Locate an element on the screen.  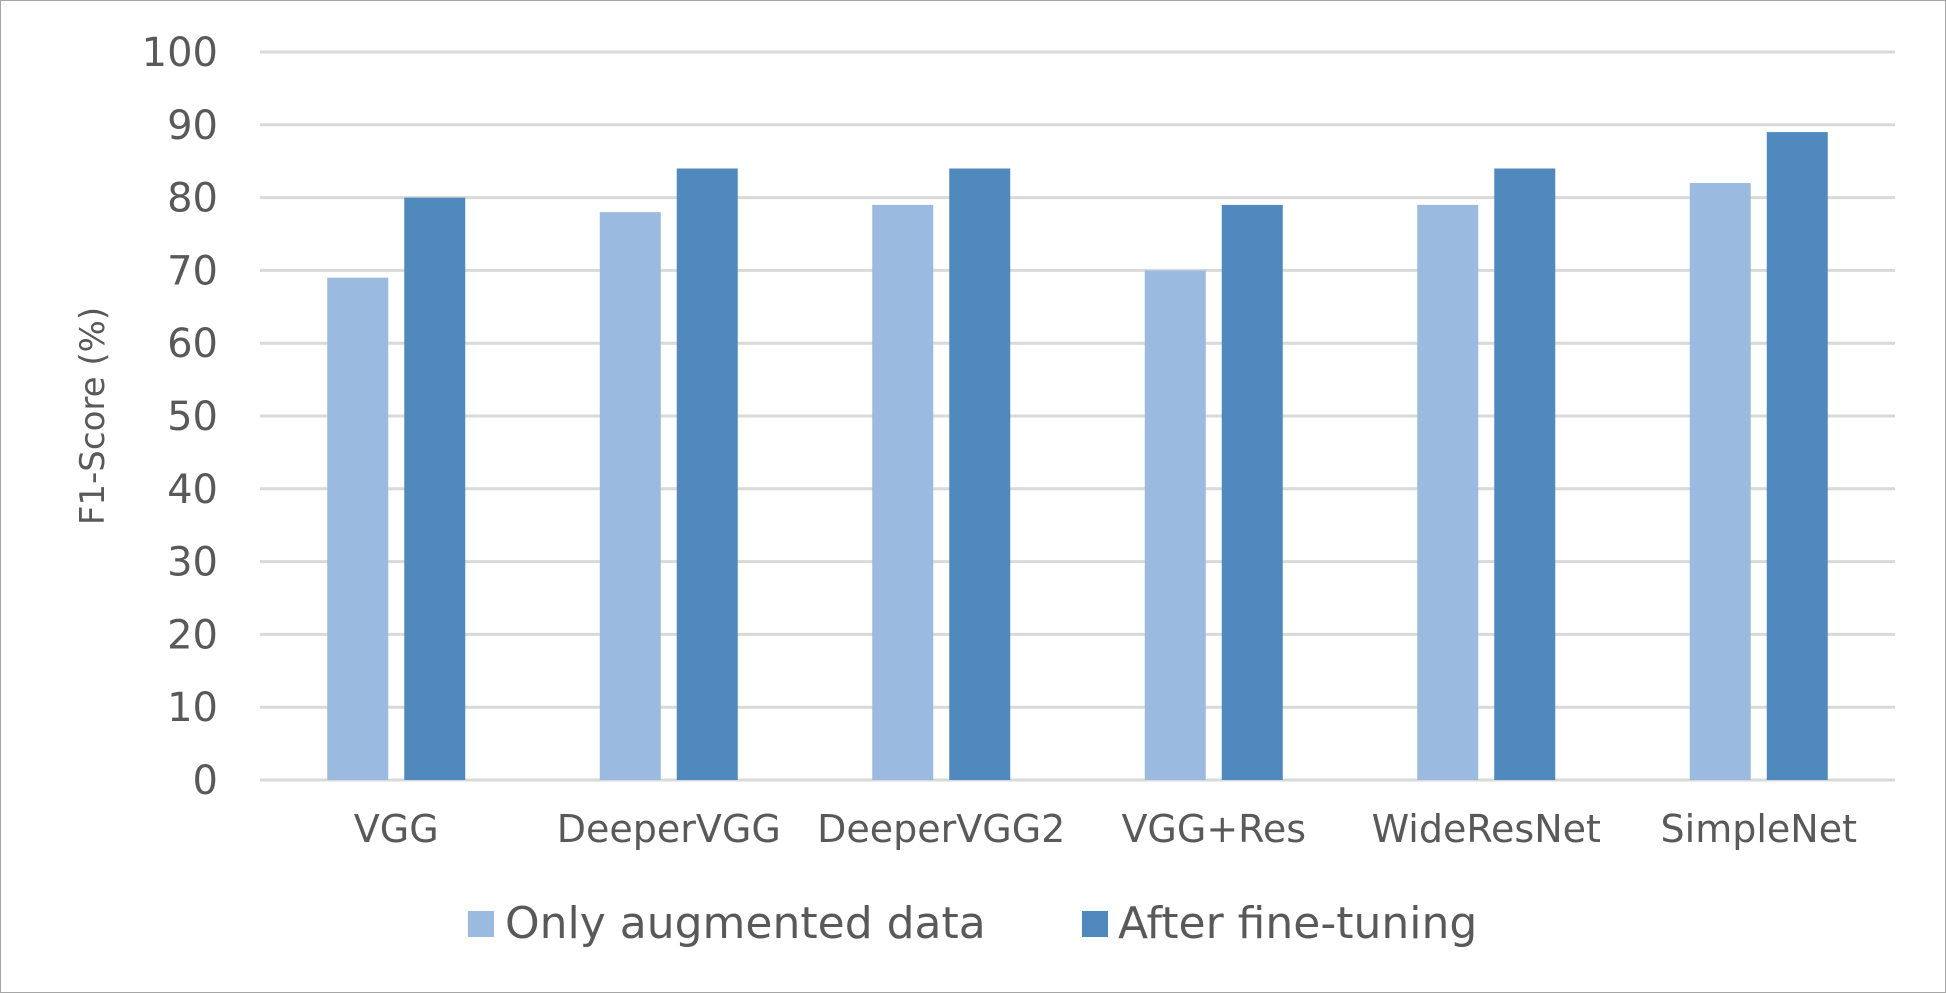
y-tick-label: 90 is located at coordinates (192, 126).